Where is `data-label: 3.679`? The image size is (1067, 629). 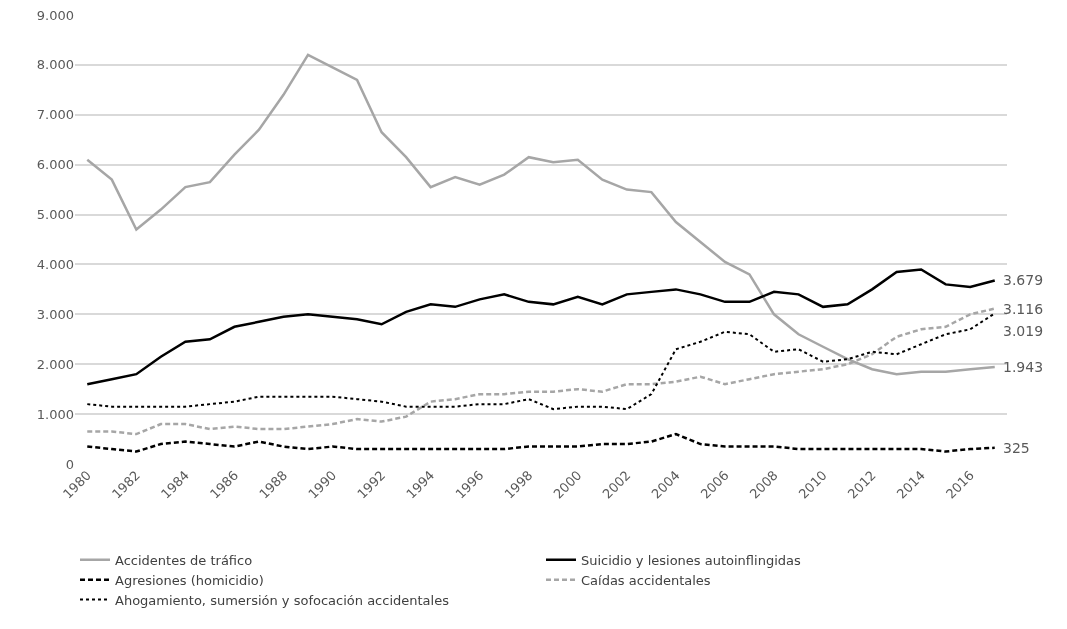 data-label: 3.679 is located at coordinates (1023, 280).